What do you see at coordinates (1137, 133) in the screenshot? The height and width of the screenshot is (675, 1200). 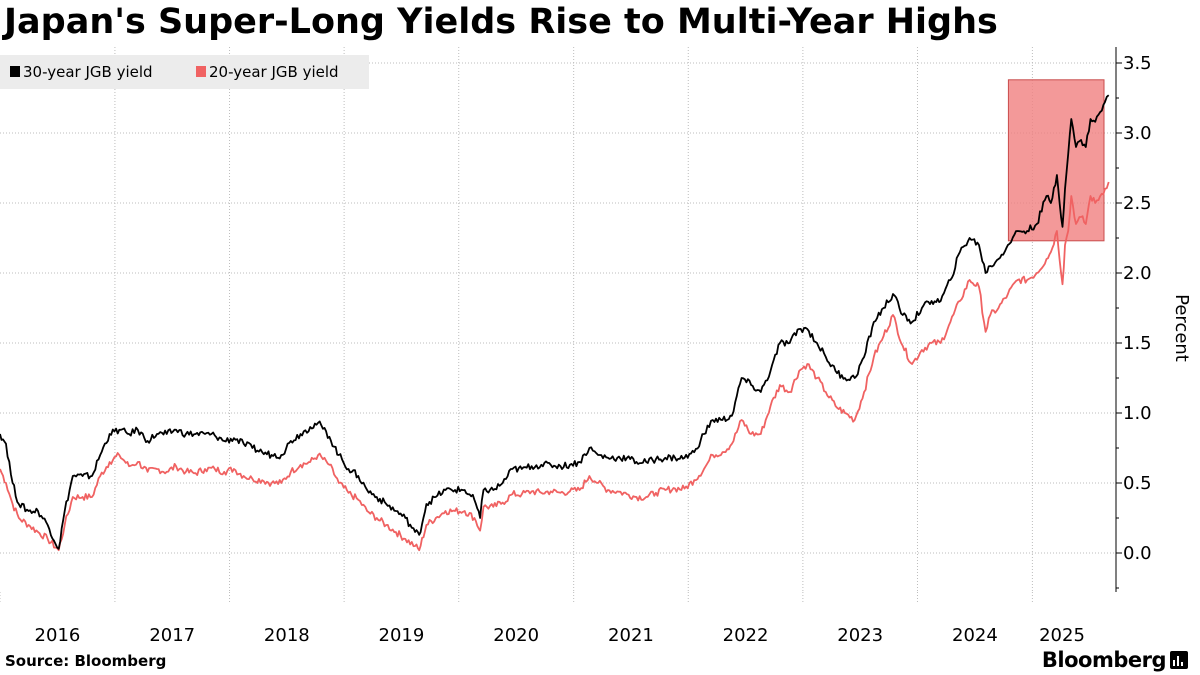 I see `y-tick-label: 3.0` at bounding box center [1137, 133].